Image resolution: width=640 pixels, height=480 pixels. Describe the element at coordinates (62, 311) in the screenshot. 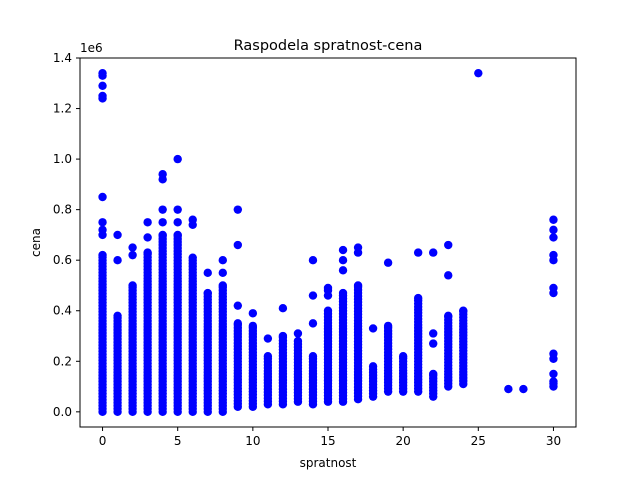

I see `y-tick-label: 0.4` at that location.